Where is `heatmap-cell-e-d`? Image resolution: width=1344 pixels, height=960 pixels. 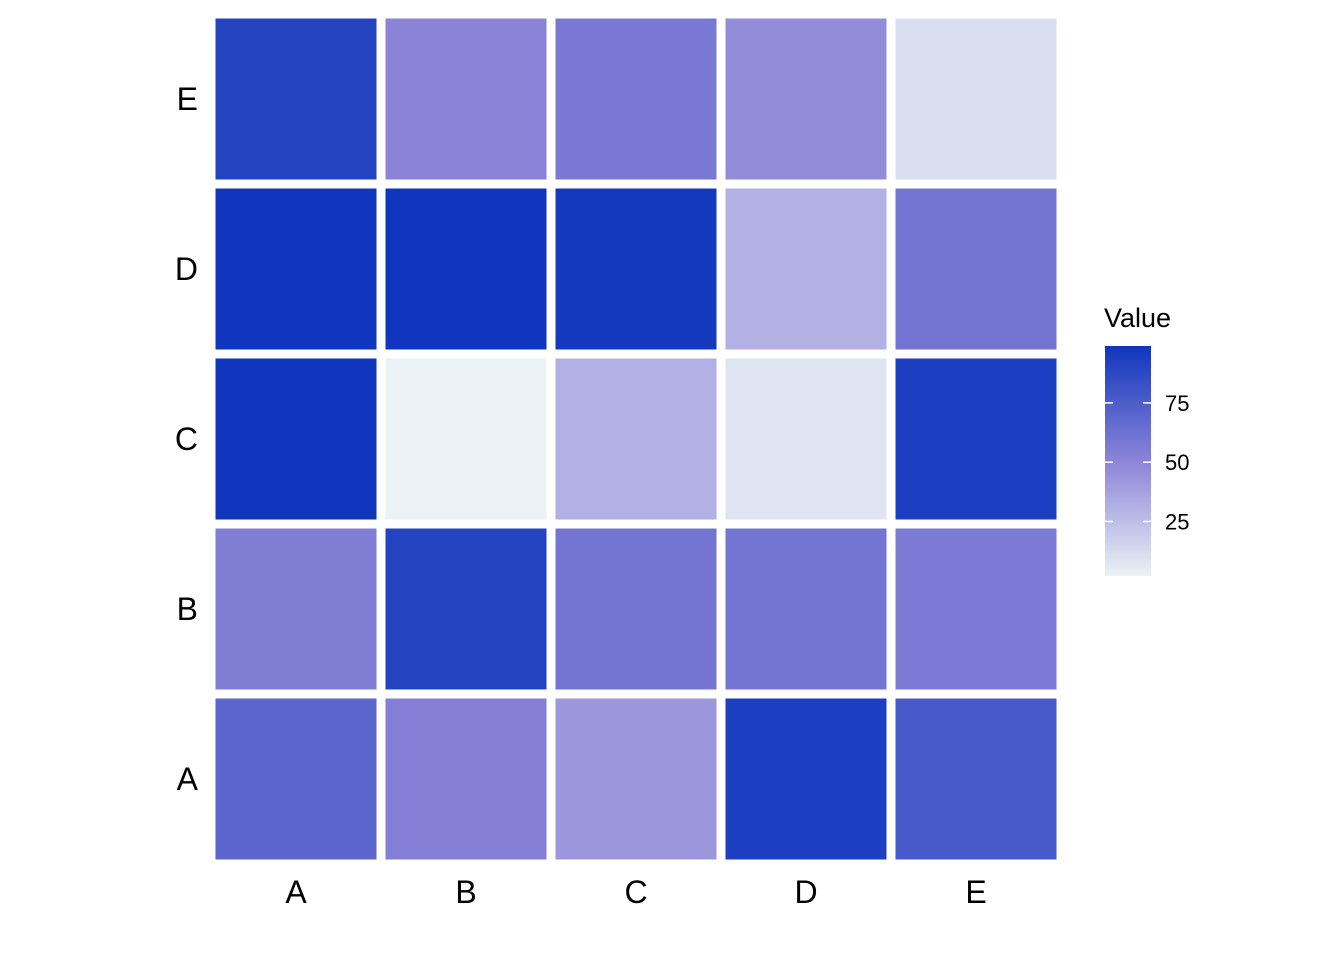 heatmap-cell-e-d is located at coordinates (976, 269).